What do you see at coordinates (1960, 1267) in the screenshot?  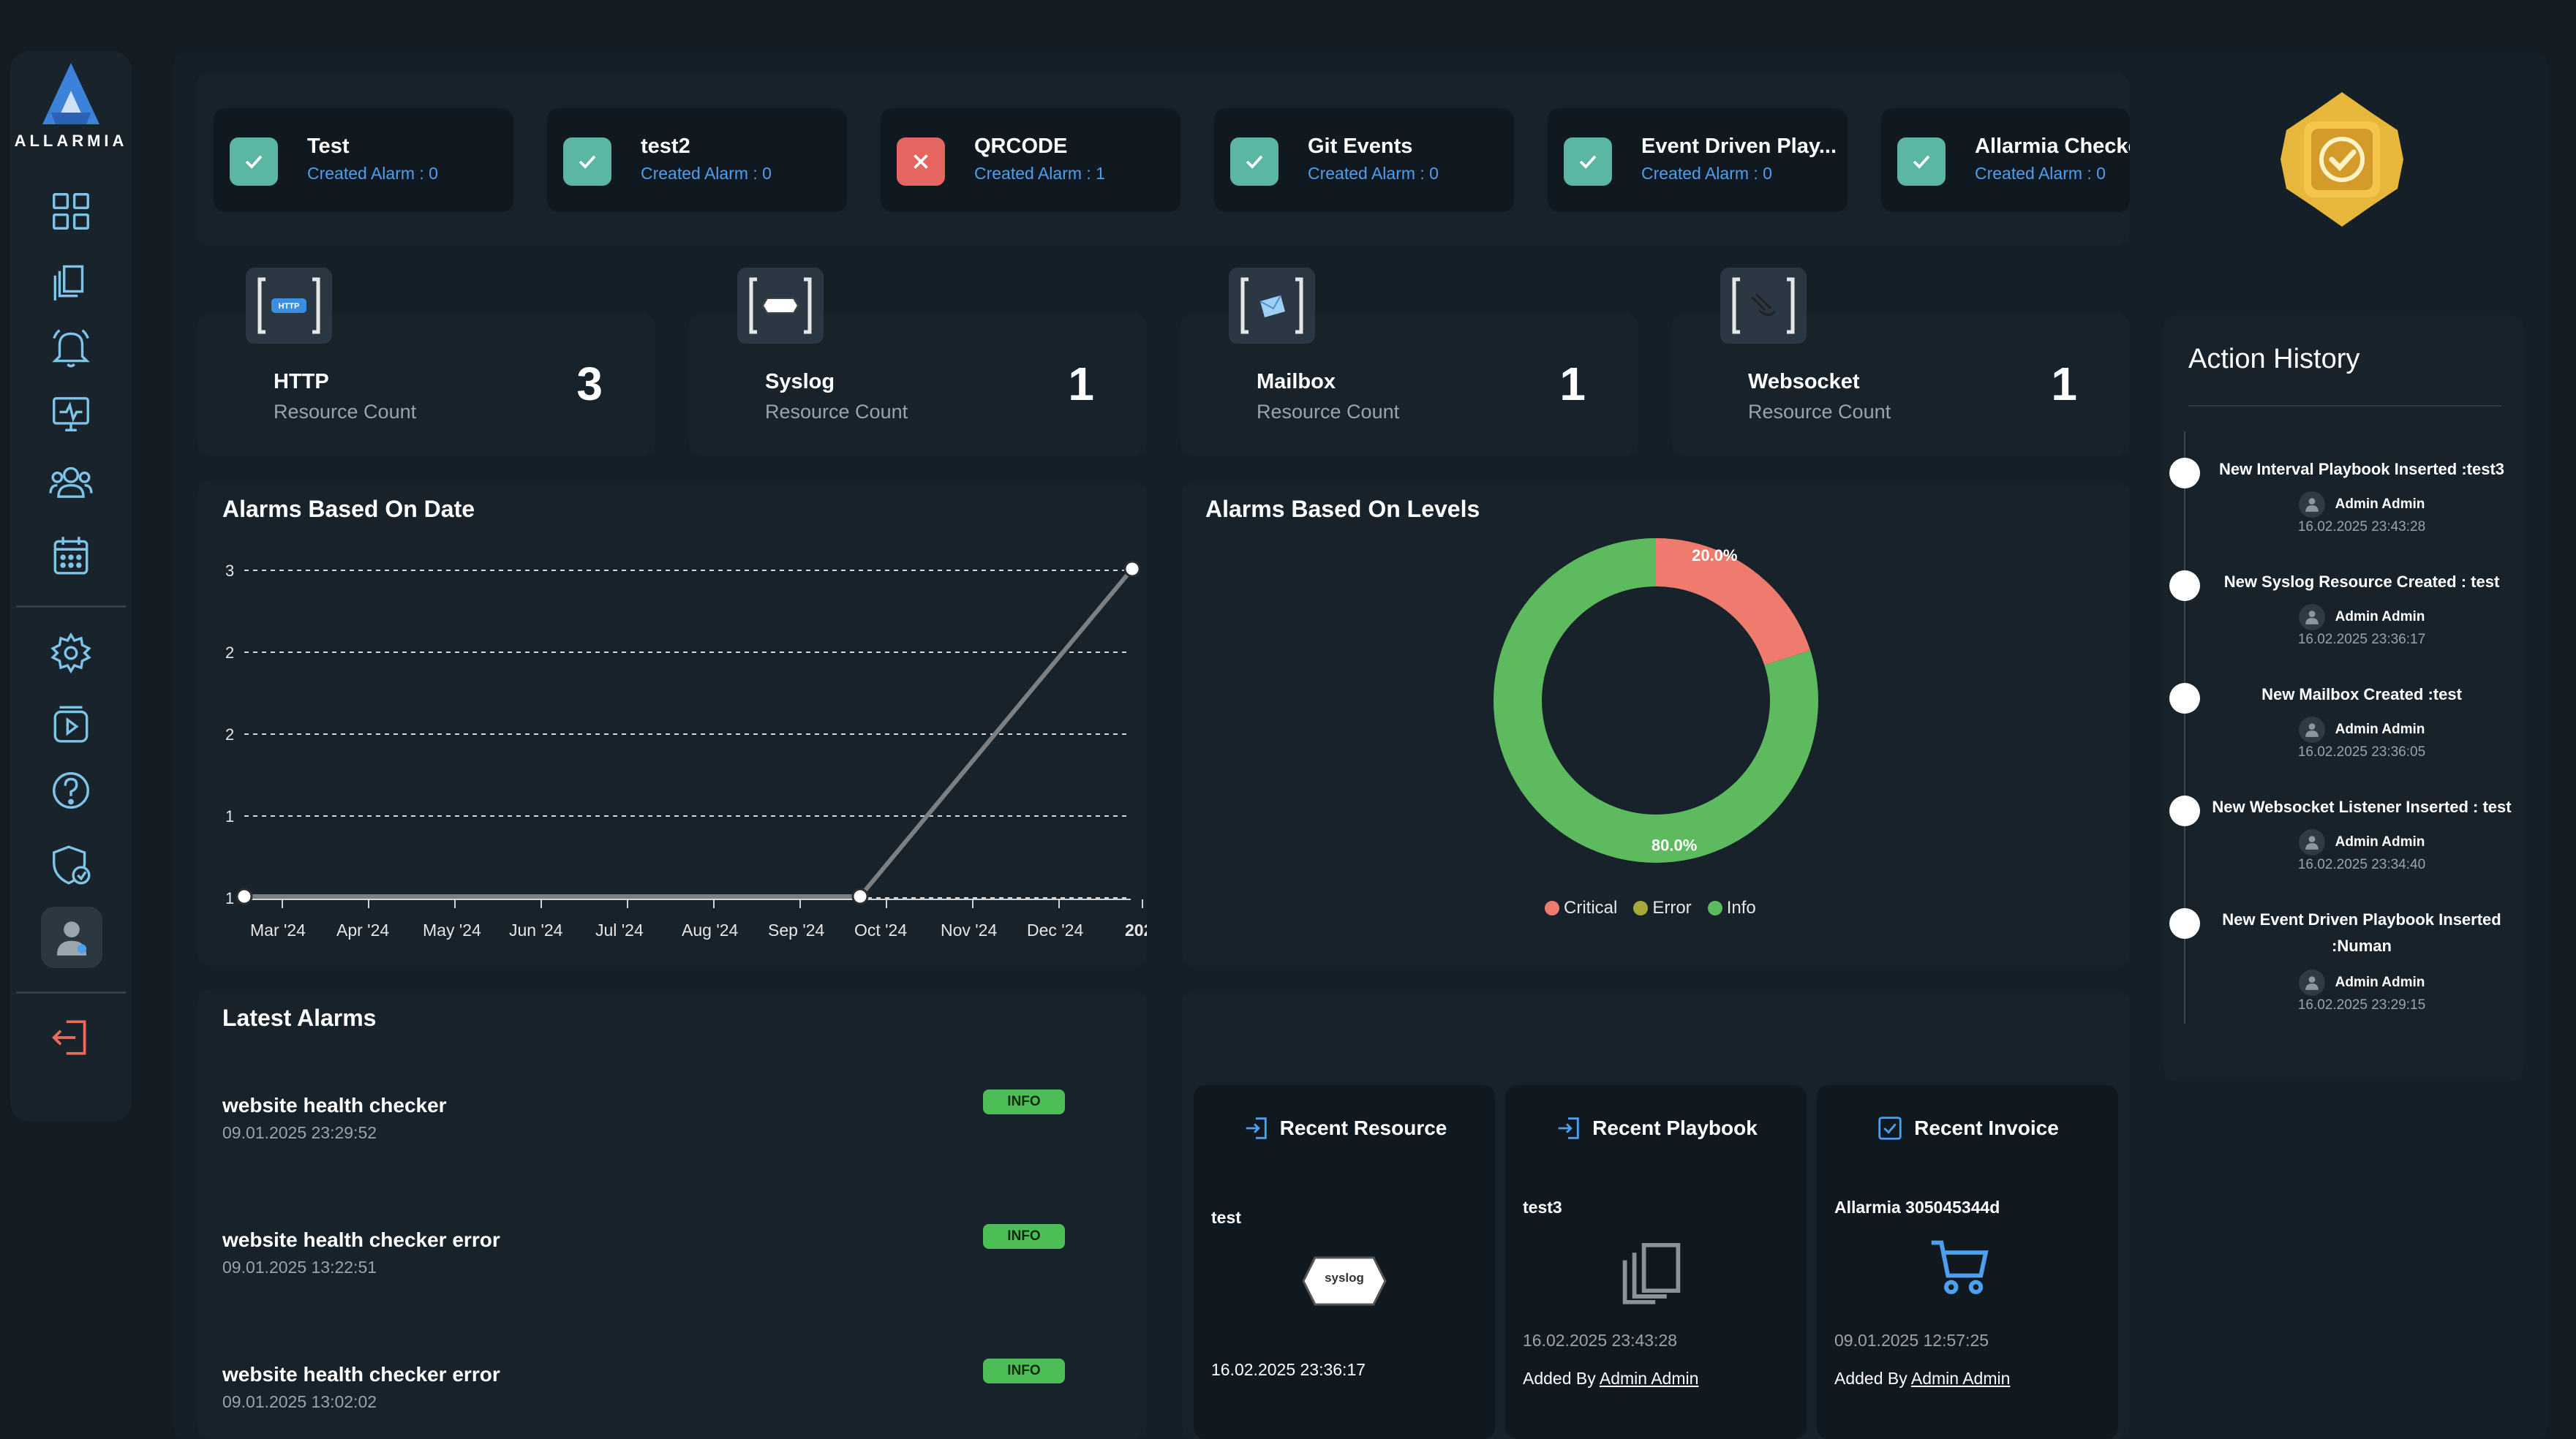 I see `cart-icon` at bounding box center [1960, 1267].